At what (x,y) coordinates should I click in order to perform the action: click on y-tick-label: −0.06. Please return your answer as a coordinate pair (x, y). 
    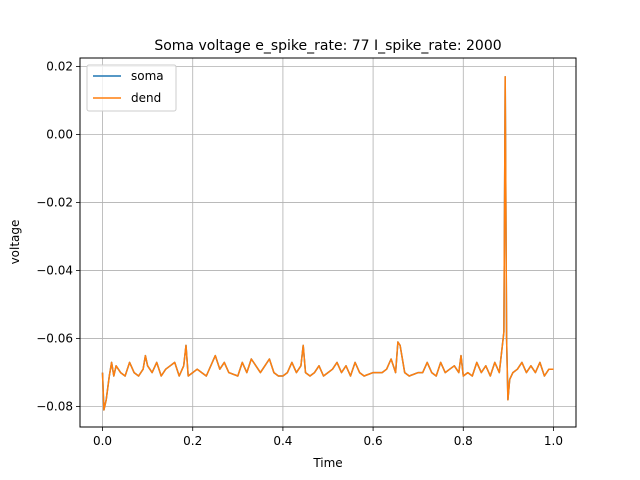
    Looking at the image, I should click on (54, 339).